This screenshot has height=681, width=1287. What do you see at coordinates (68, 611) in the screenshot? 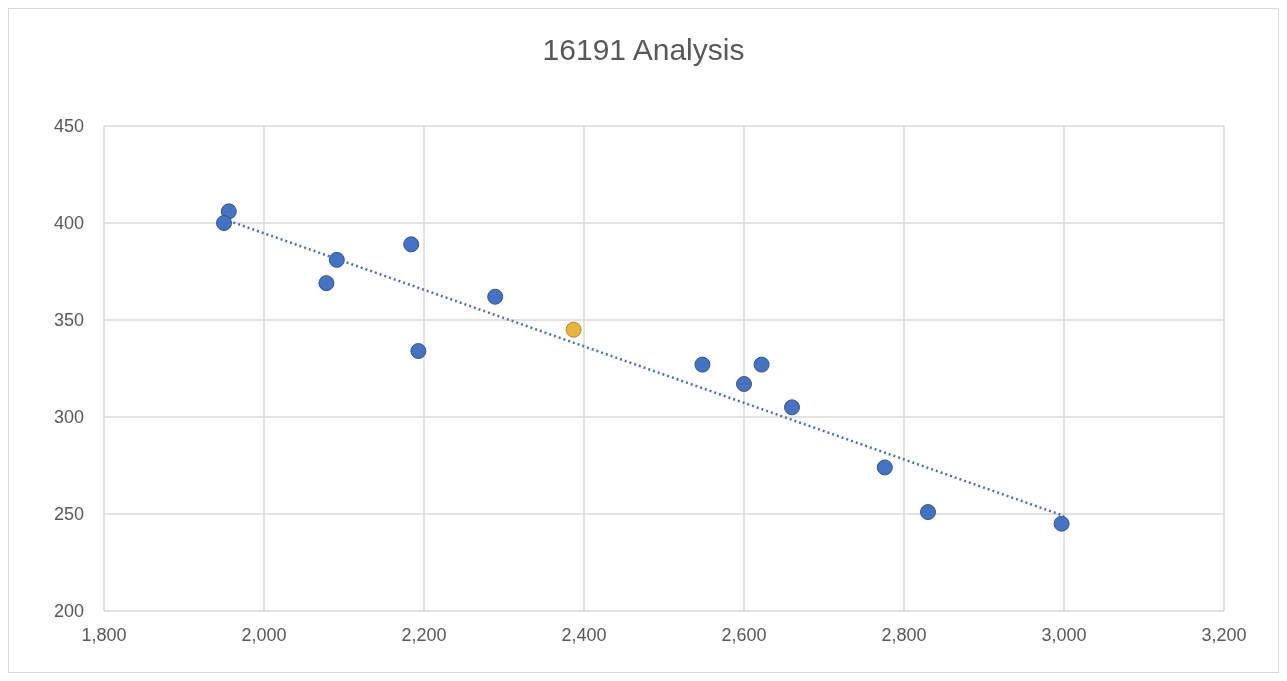
I see `y-tick-label: 200` at bounding box center [68, 611].